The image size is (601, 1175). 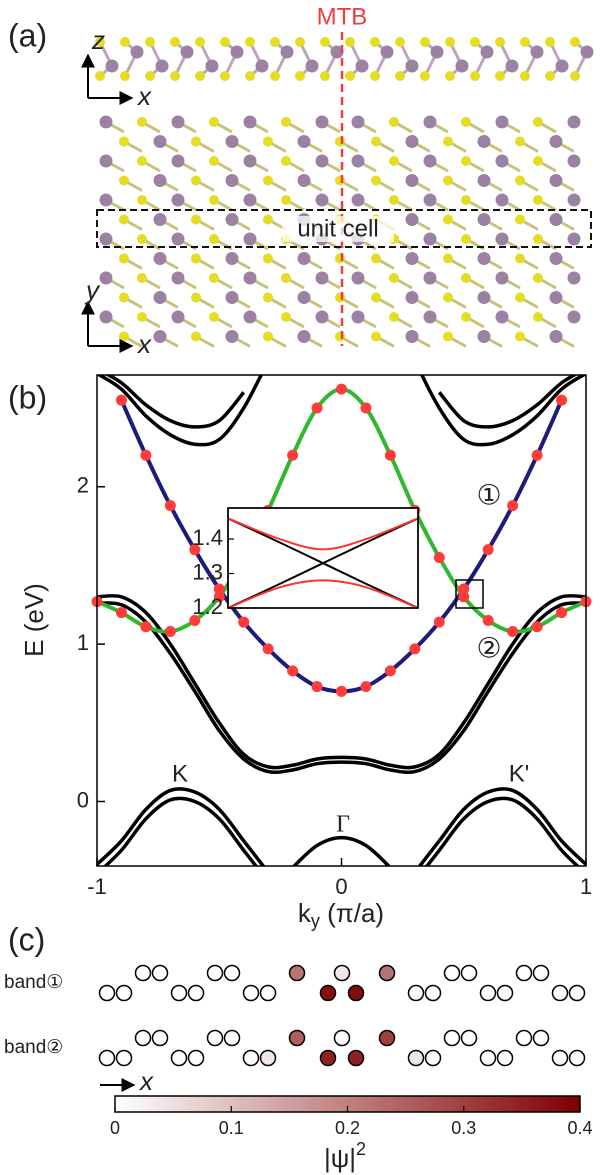 I want to click on band-line, so click(x=323, y=562).